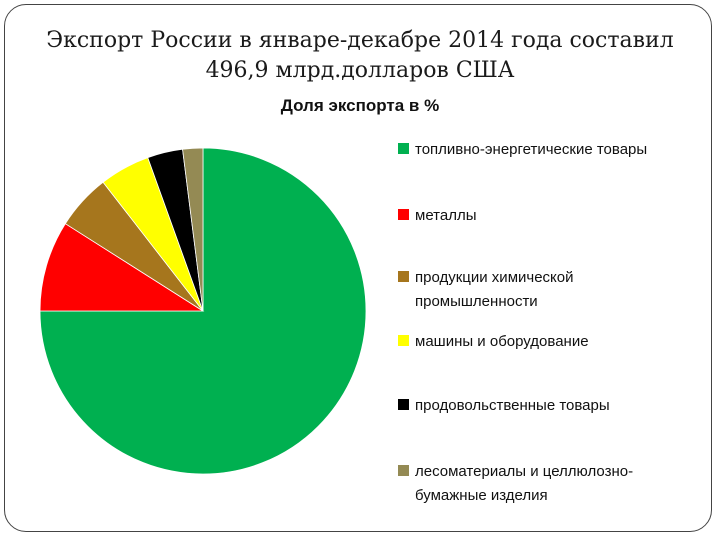 The width and height of the screenshot is (720, 540). I want to click on chart-title: Доля экспорта в %, so click(360, 105).